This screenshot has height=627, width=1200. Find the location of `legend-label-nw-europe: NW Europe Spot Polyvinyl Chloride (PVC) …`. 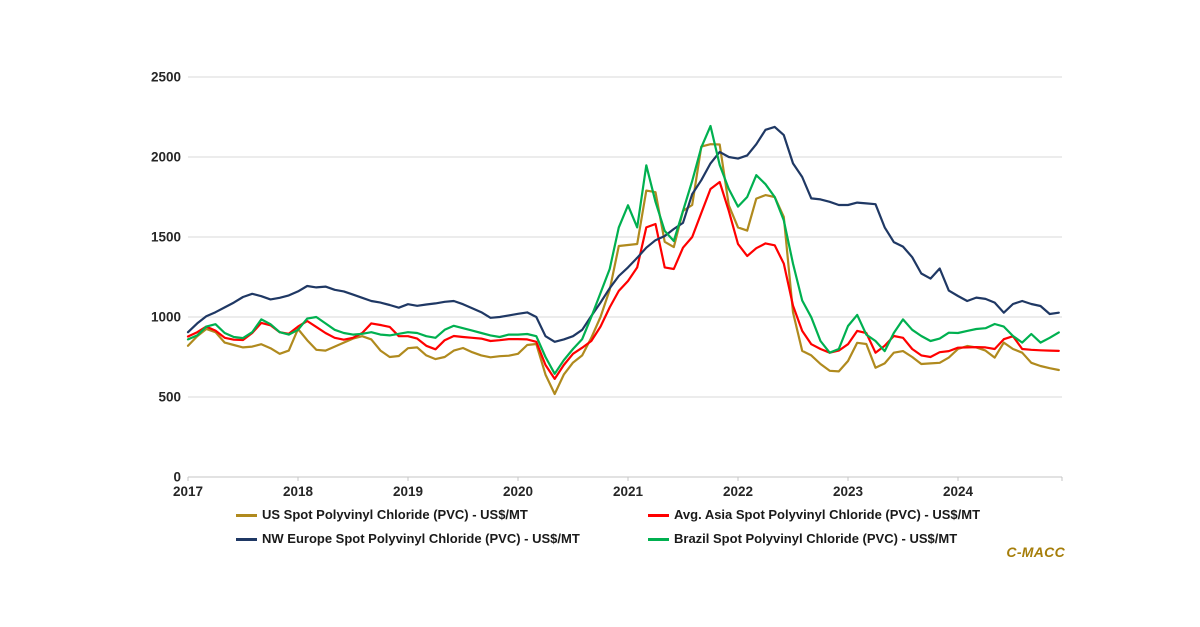

legend-label-nw-europe: NW Europe Spot Polyvinyl Chloride (PVC) … is located at coordinates (421, 538).